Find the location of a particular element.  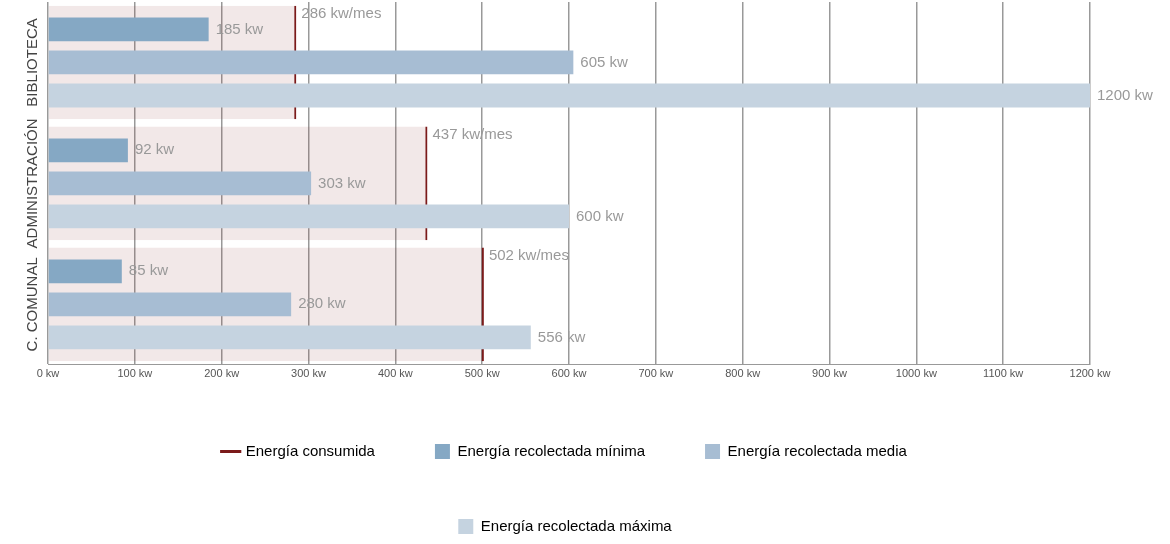

data-label: 600 kw is located at coordinates (600, 215).